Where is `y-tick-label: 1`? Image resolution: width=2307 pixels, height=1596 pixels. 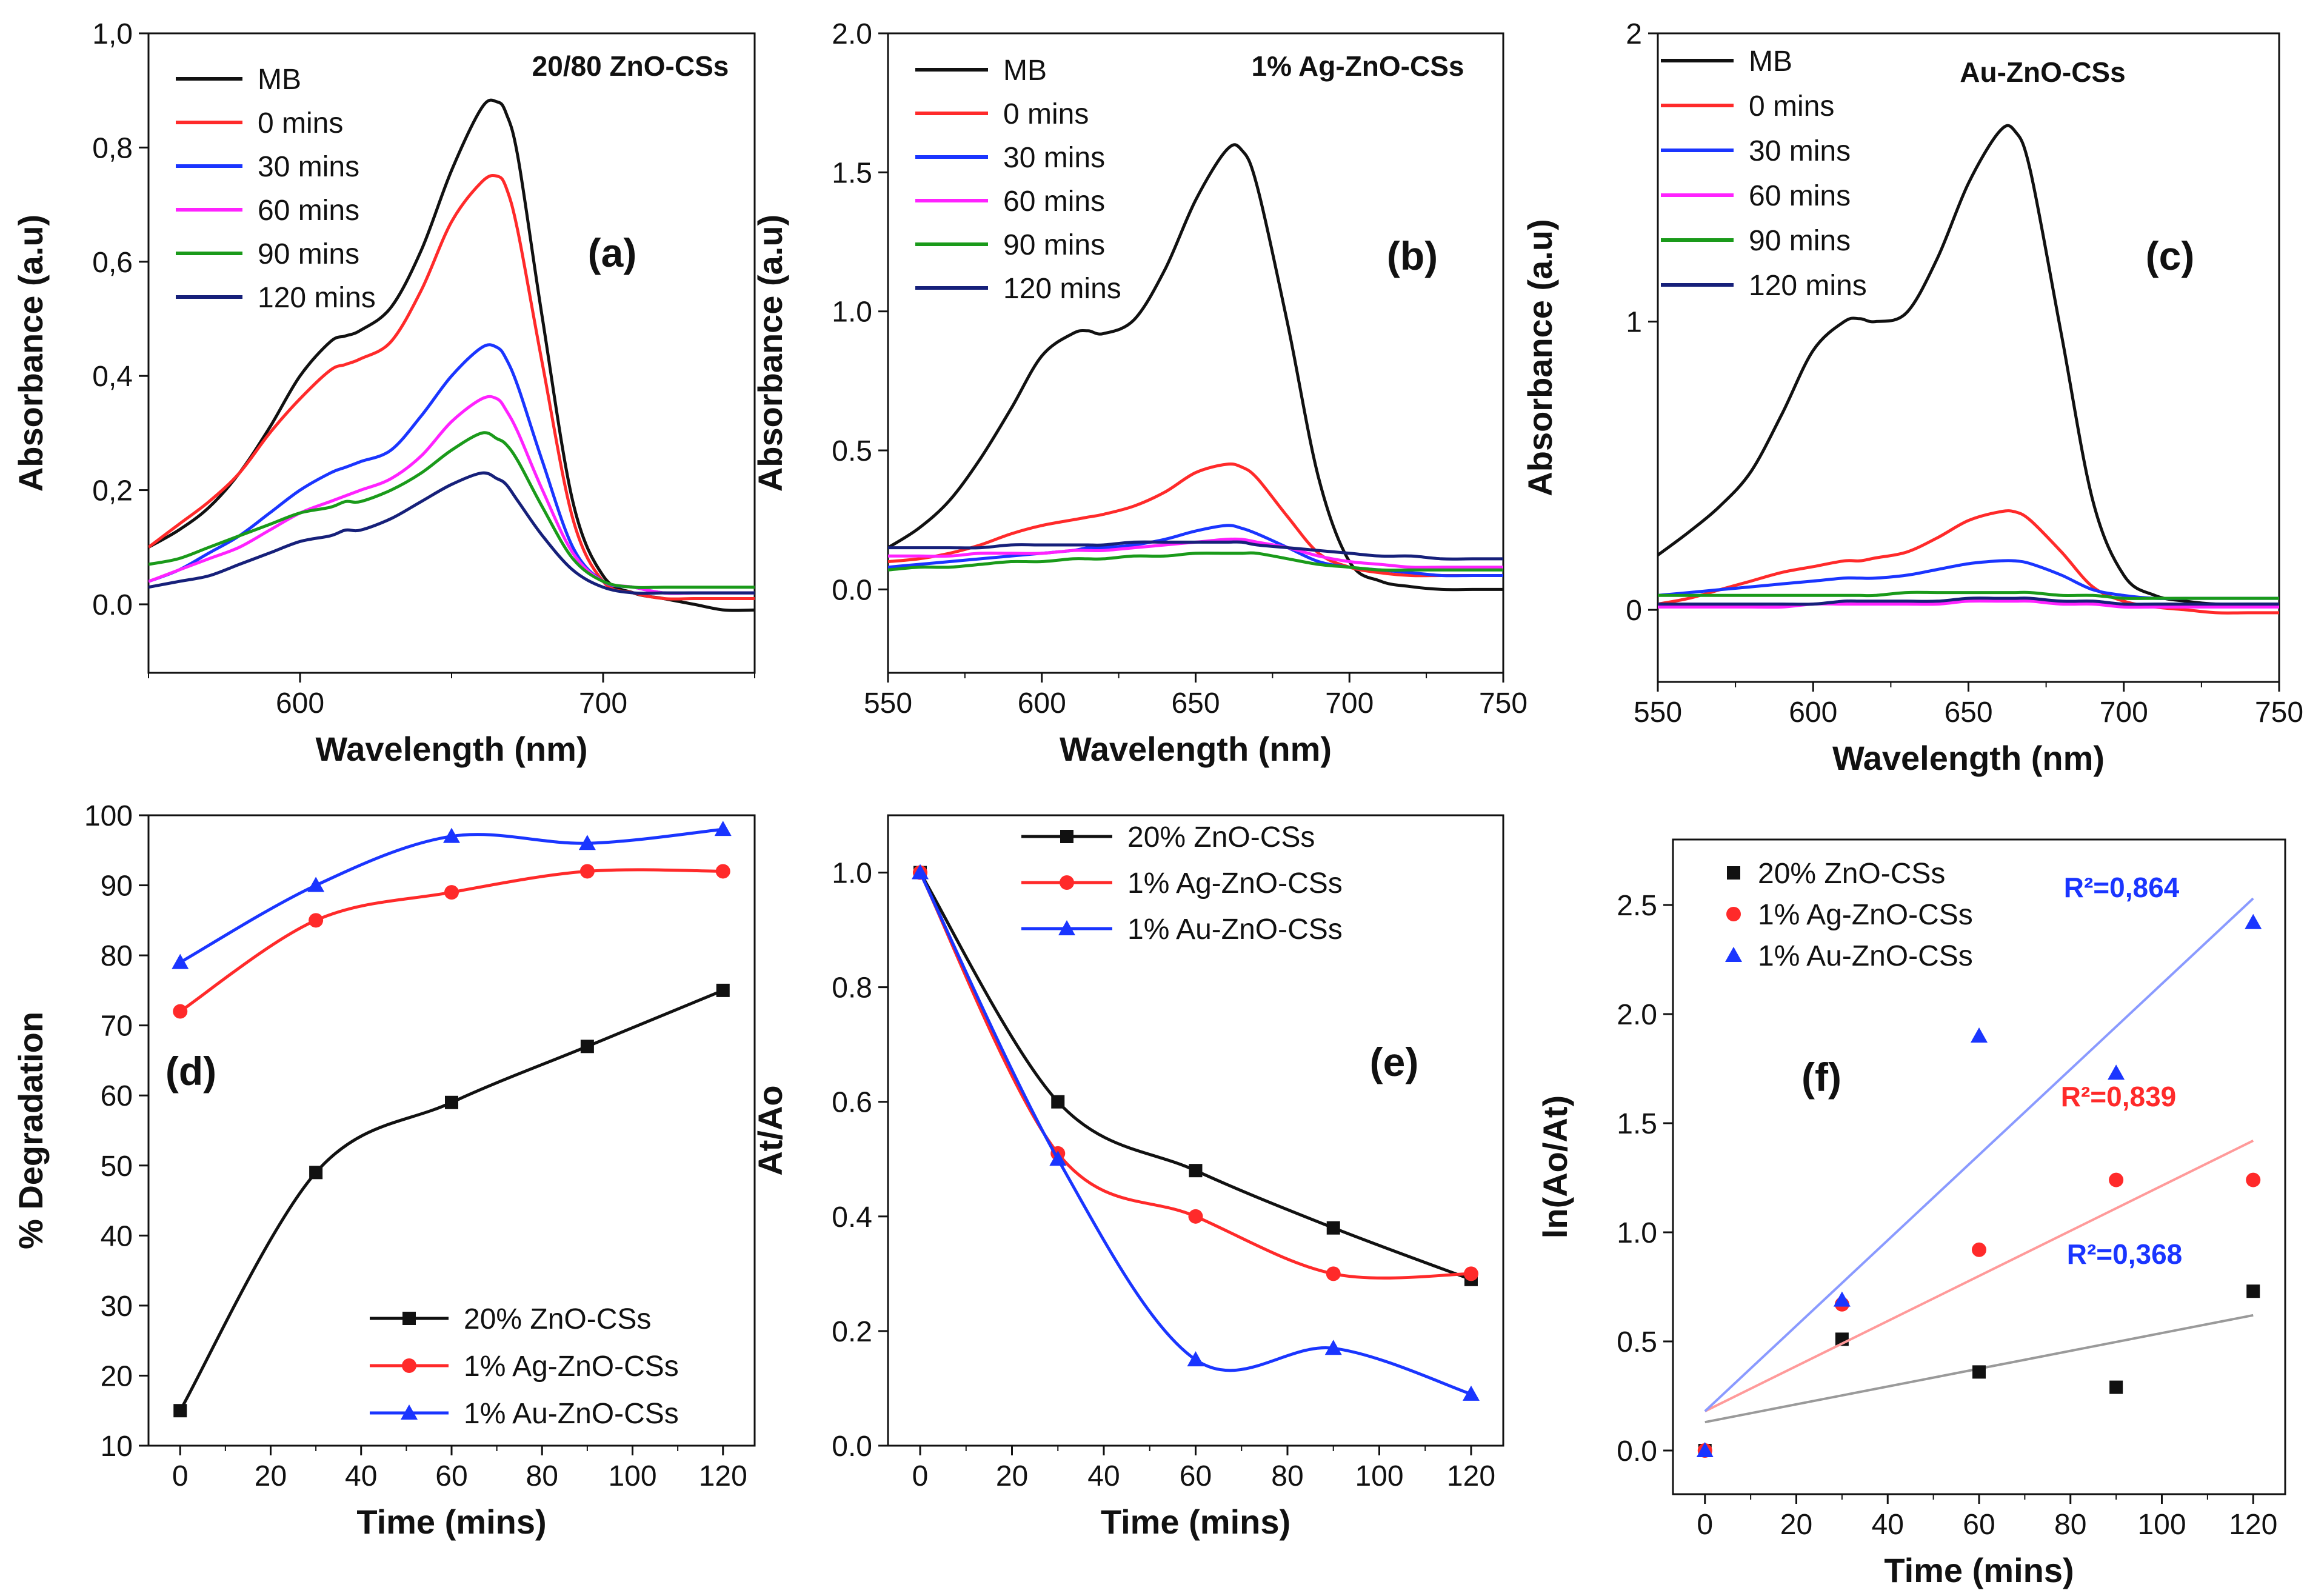
y-tick-label: 1 is located at coordinates (1634, 323).